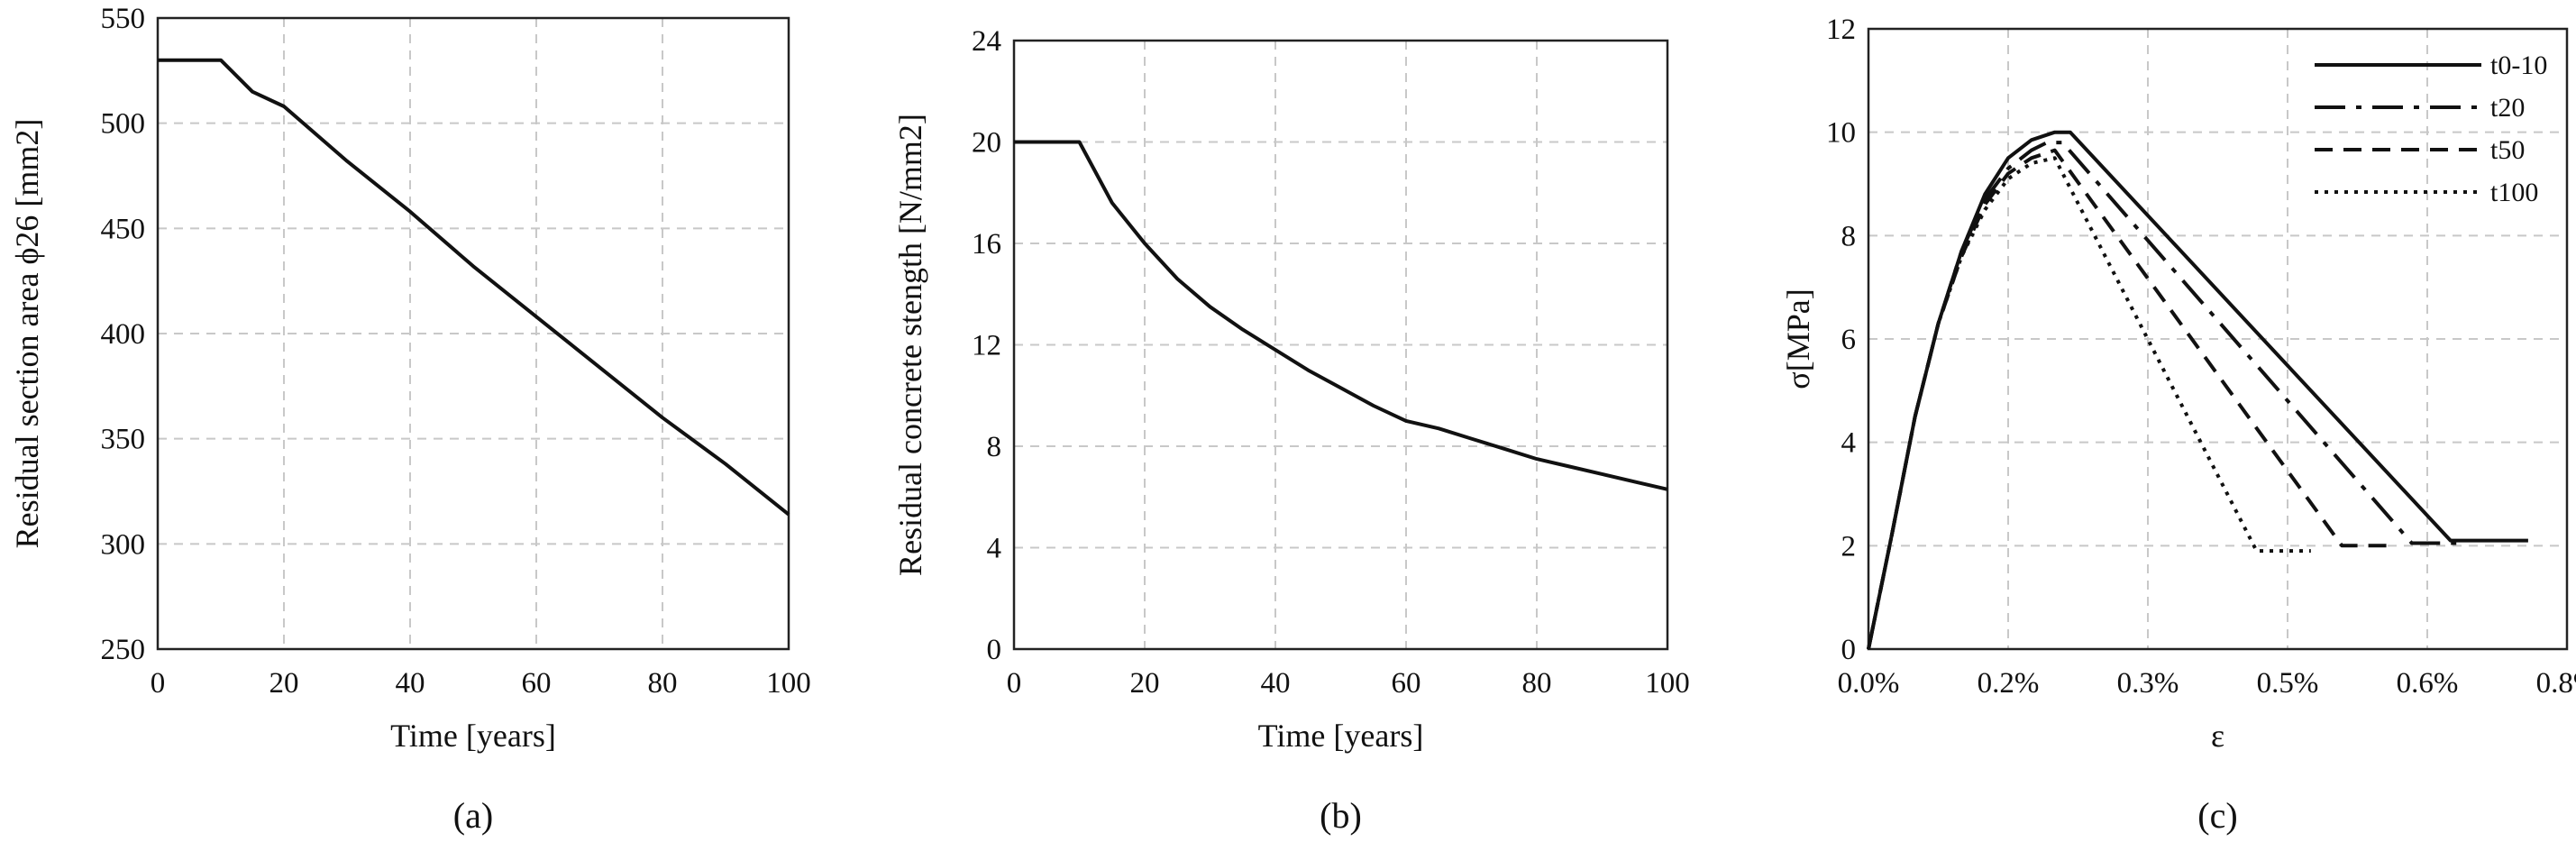 This screenshot has height=842, width=2576. I want to click on panel-caption: (a), so click(473, 815).